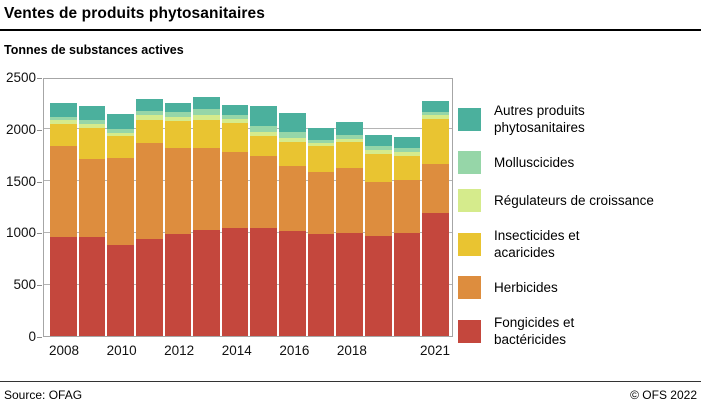  What do you see at coordinates (579, 162) in the screenshot?
I see `legend-item: Molluscicides` at bounding box center [579, 162].